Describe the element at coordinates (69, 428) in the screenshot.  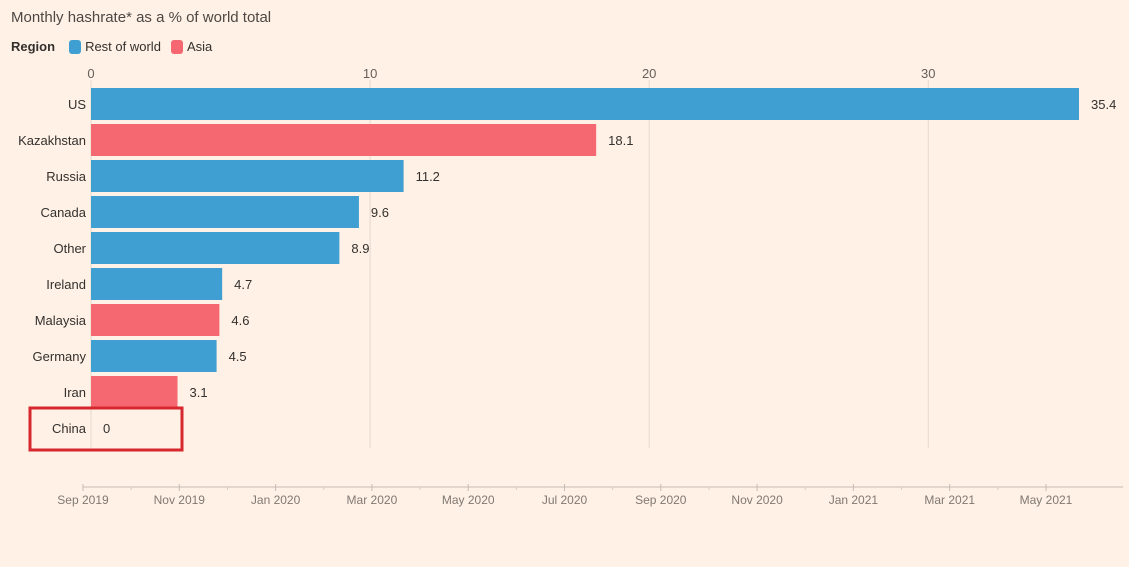
I see `category-label: China` at that location.